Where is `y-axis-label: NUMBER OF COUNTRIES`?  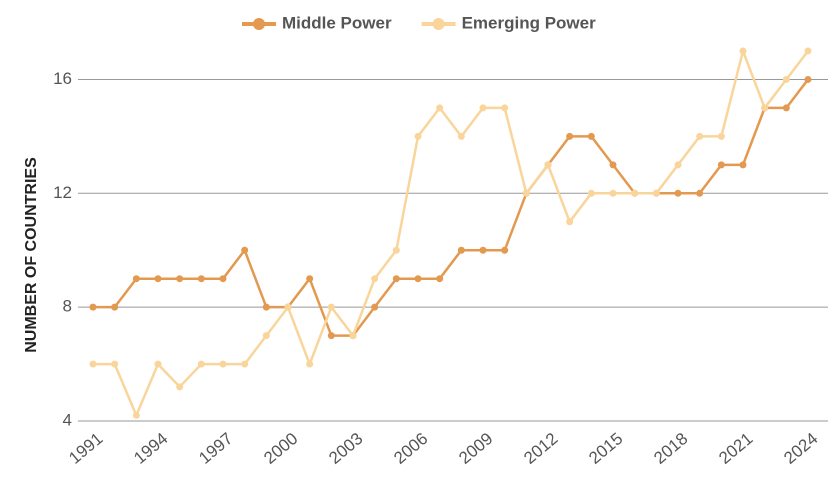
y-axis-label: NUMBER OF COUNTRIES is located at coordinates (31, 255).